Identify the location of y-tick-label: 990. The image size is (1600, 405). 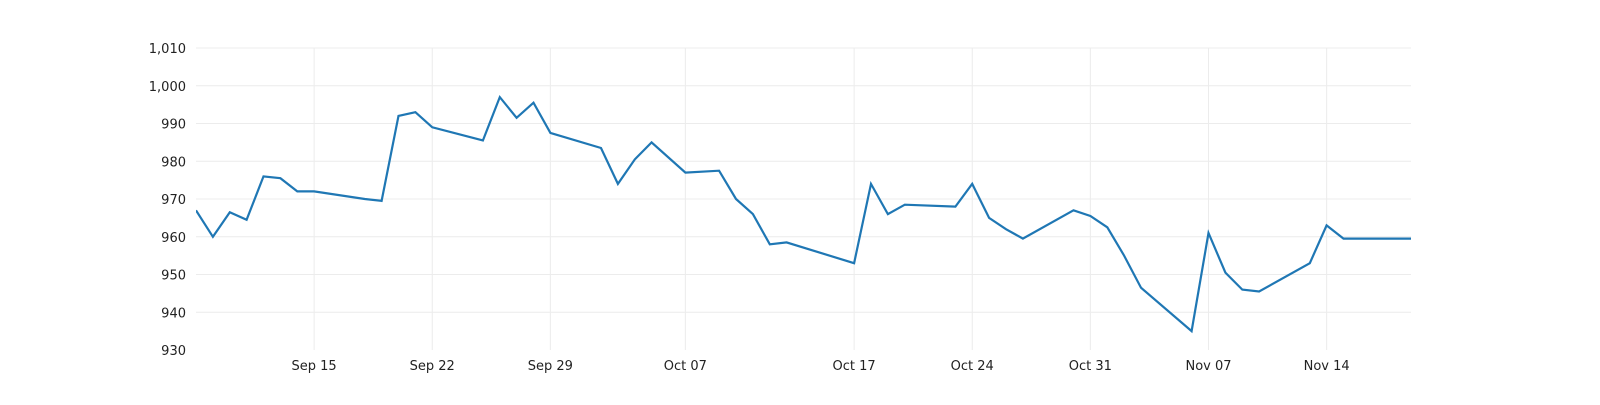
(173, 125).